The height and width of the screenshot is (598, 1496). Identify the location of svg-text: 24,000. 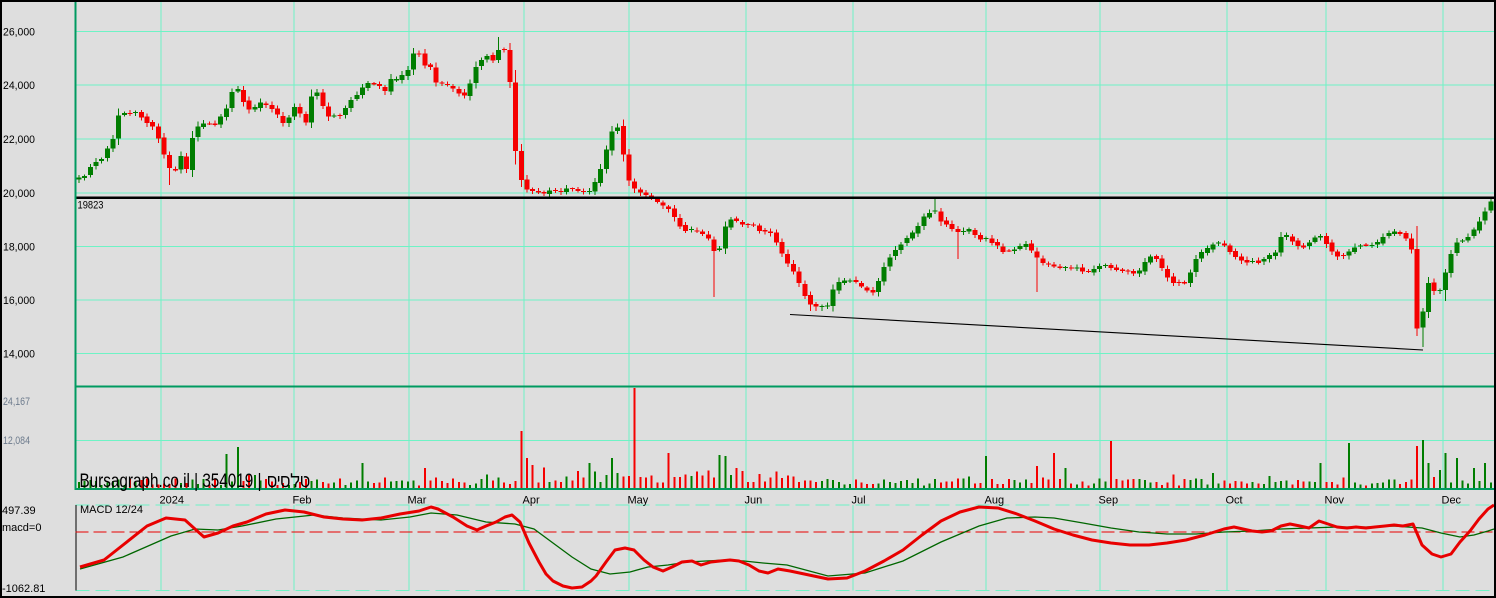
(19, 86).